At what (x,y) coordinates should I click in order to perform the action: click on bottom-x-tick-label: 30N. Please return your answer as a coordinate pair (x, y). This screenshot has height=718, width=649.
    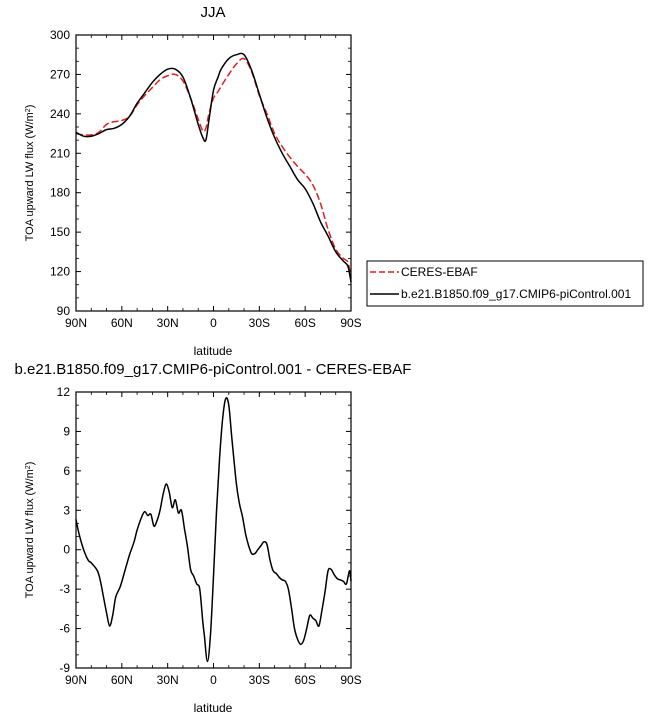
    Looking at the image, I should click on (168, 680).